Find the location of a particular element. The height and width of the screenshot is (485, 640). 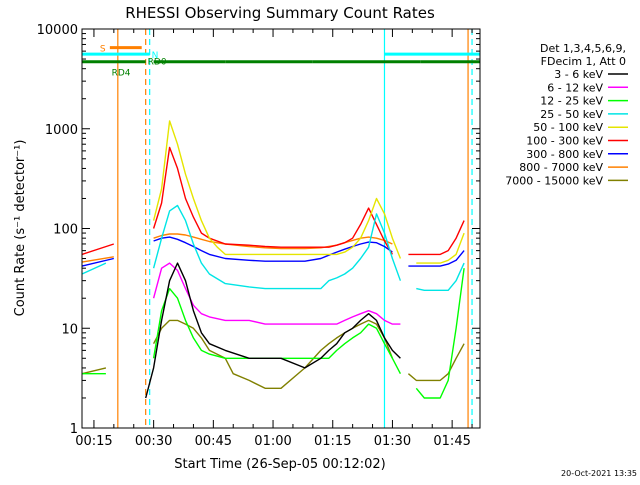

x-tick-label: 00:15 is located at coordinates (93, 441).